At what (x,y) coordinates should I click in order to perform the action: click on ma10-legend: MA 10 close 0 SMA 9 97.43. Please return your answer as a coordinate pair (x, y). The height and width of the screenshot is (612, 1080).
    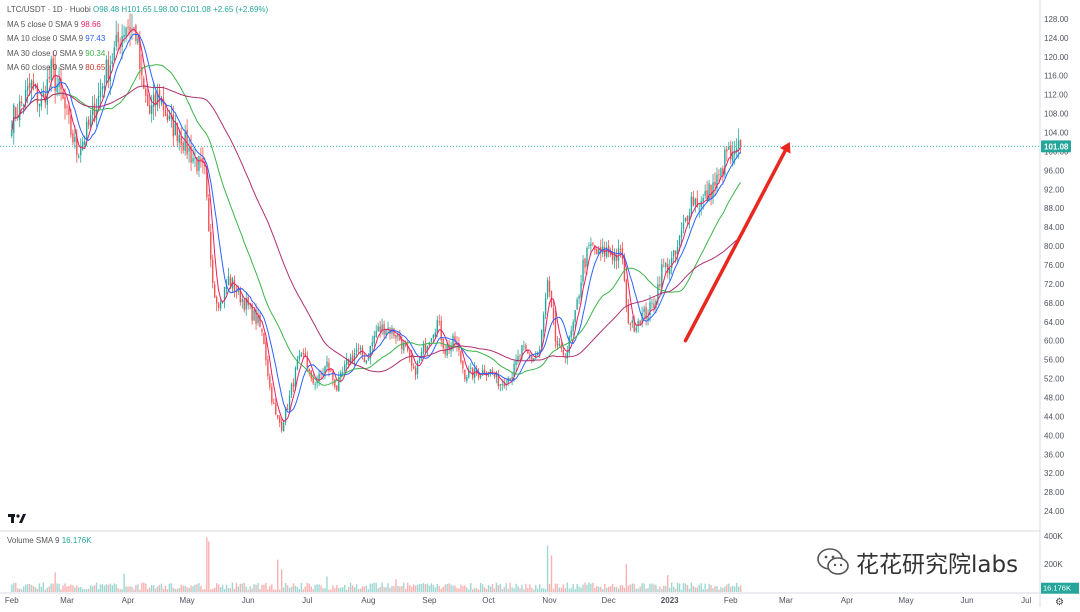
    Looking at the image, I should click on (137, 39).